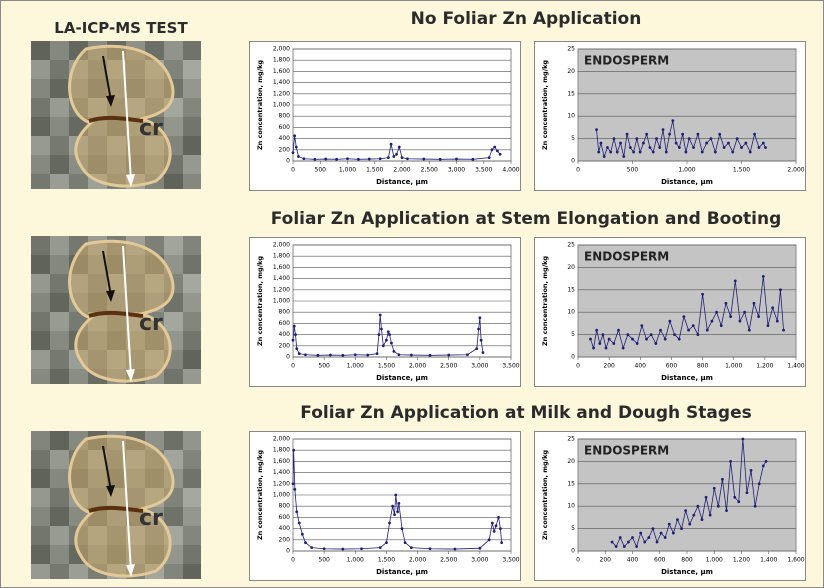 This screenshot has width=824, height=588. What do you see at coordinates (626, 61) in the screenshot?
I see `annotation: ENDOSPERM` at bounding box center [626, 61].